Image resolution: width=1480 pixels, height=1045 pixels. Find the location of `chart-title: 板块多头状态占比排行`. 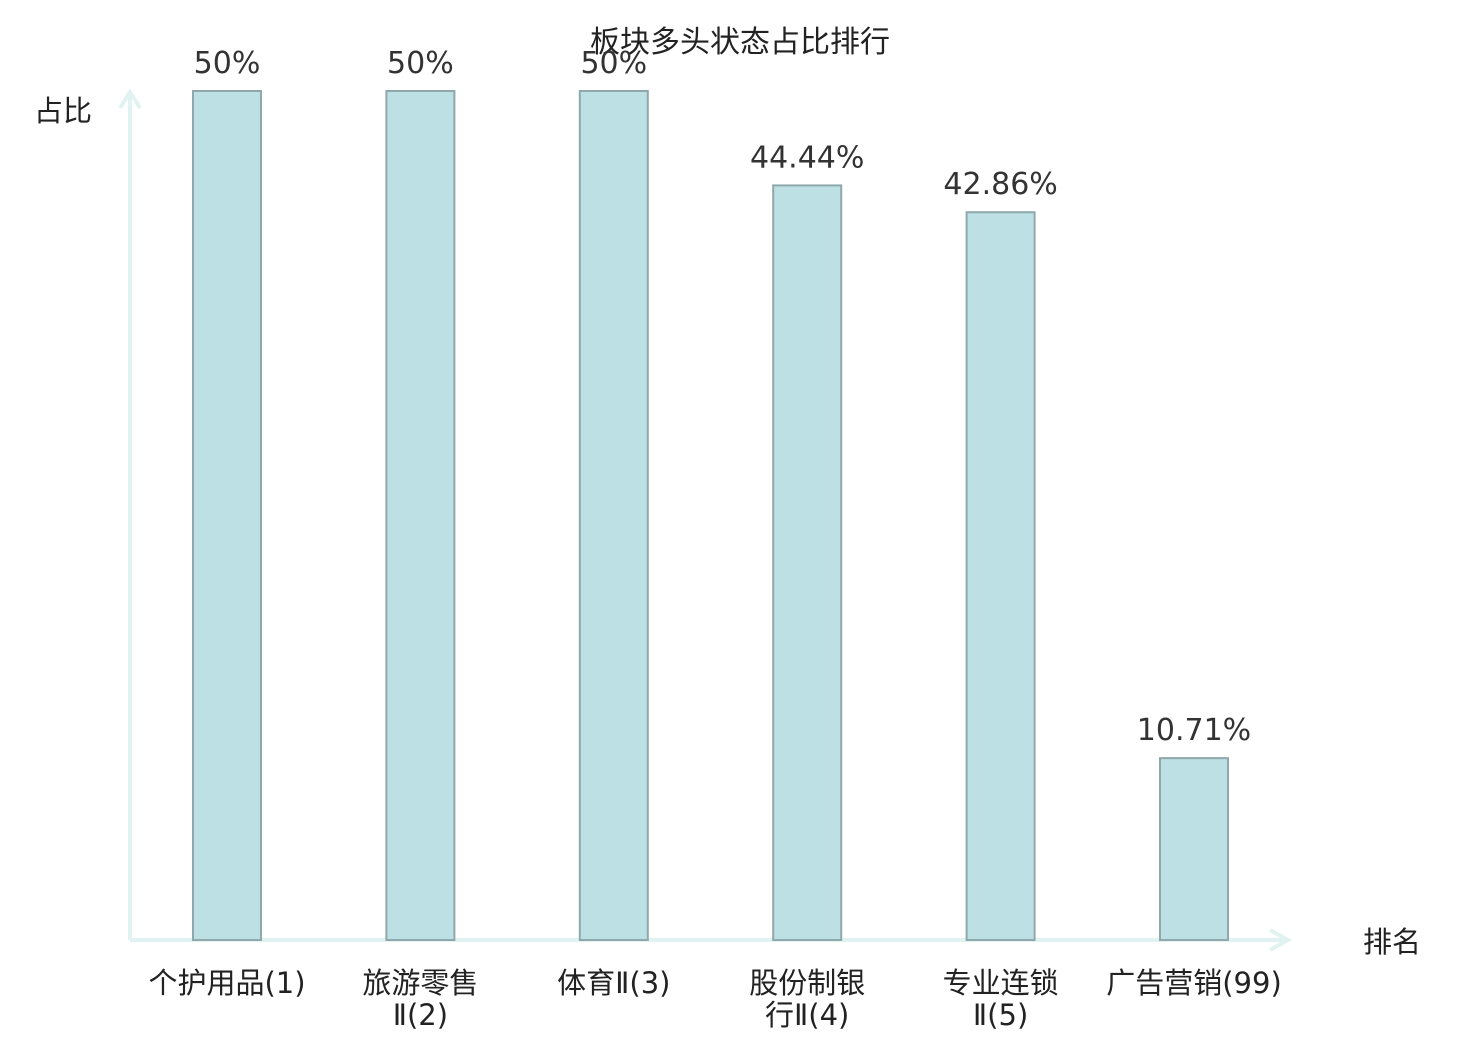

chart-title: 板块多头状态占比排行 is located at coordinates (740, 42).